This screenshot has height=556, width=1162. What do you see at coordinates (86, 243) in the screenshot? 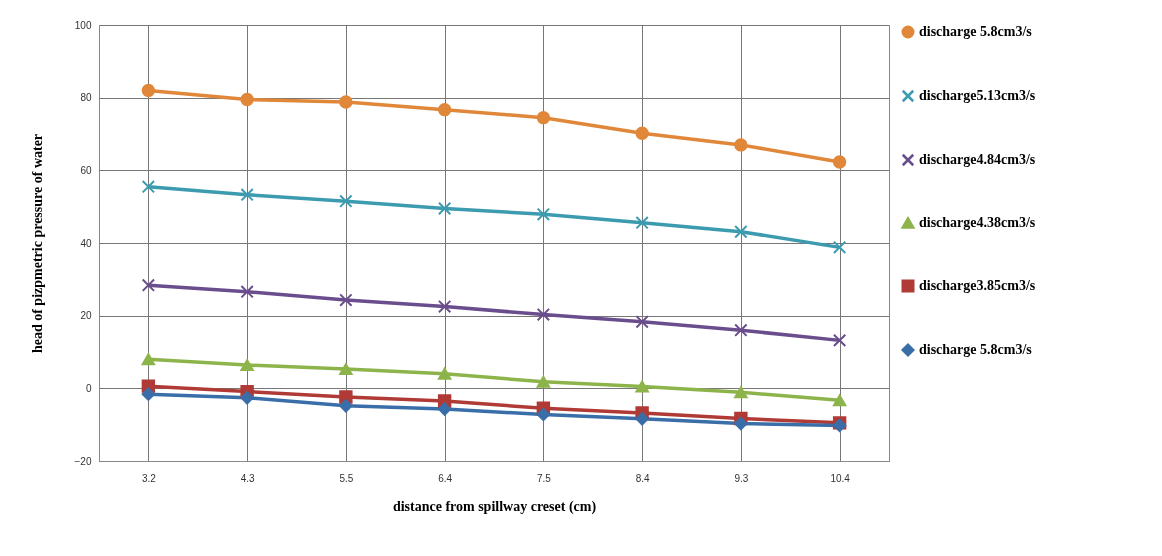
I see `y-tick-label: 40` at bounding box center [86, 243].